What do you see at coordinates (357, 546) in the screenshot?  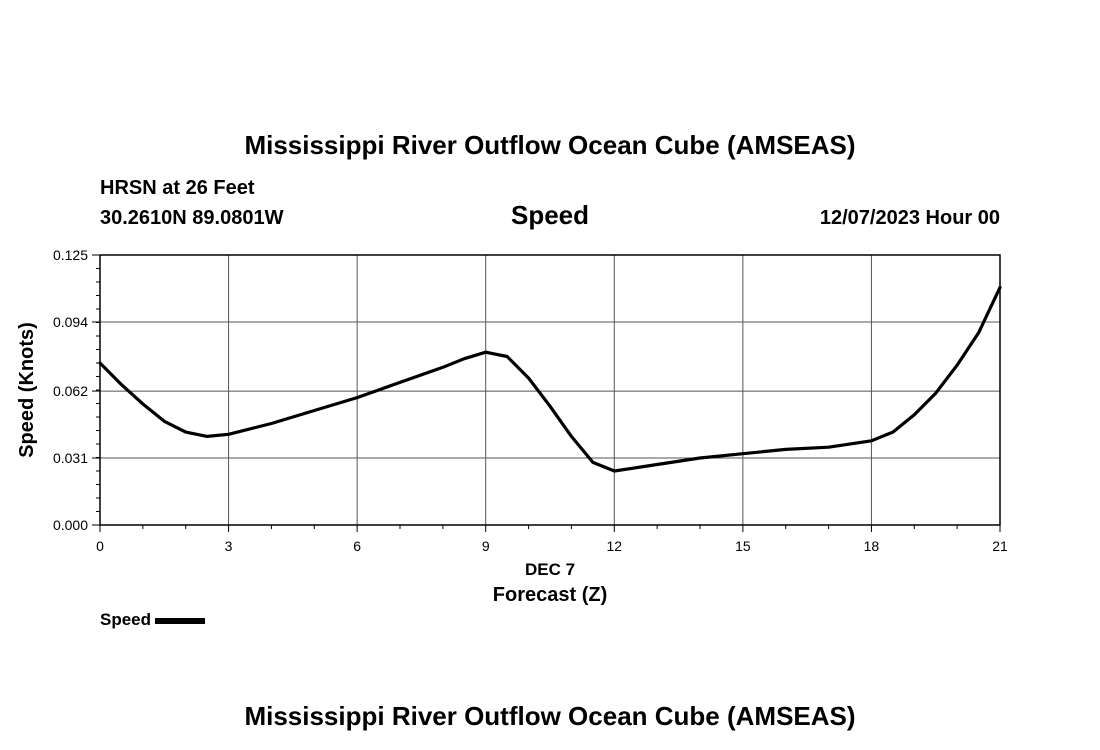 I see `x-tick-label: 6` at bounding box center [357, 546].